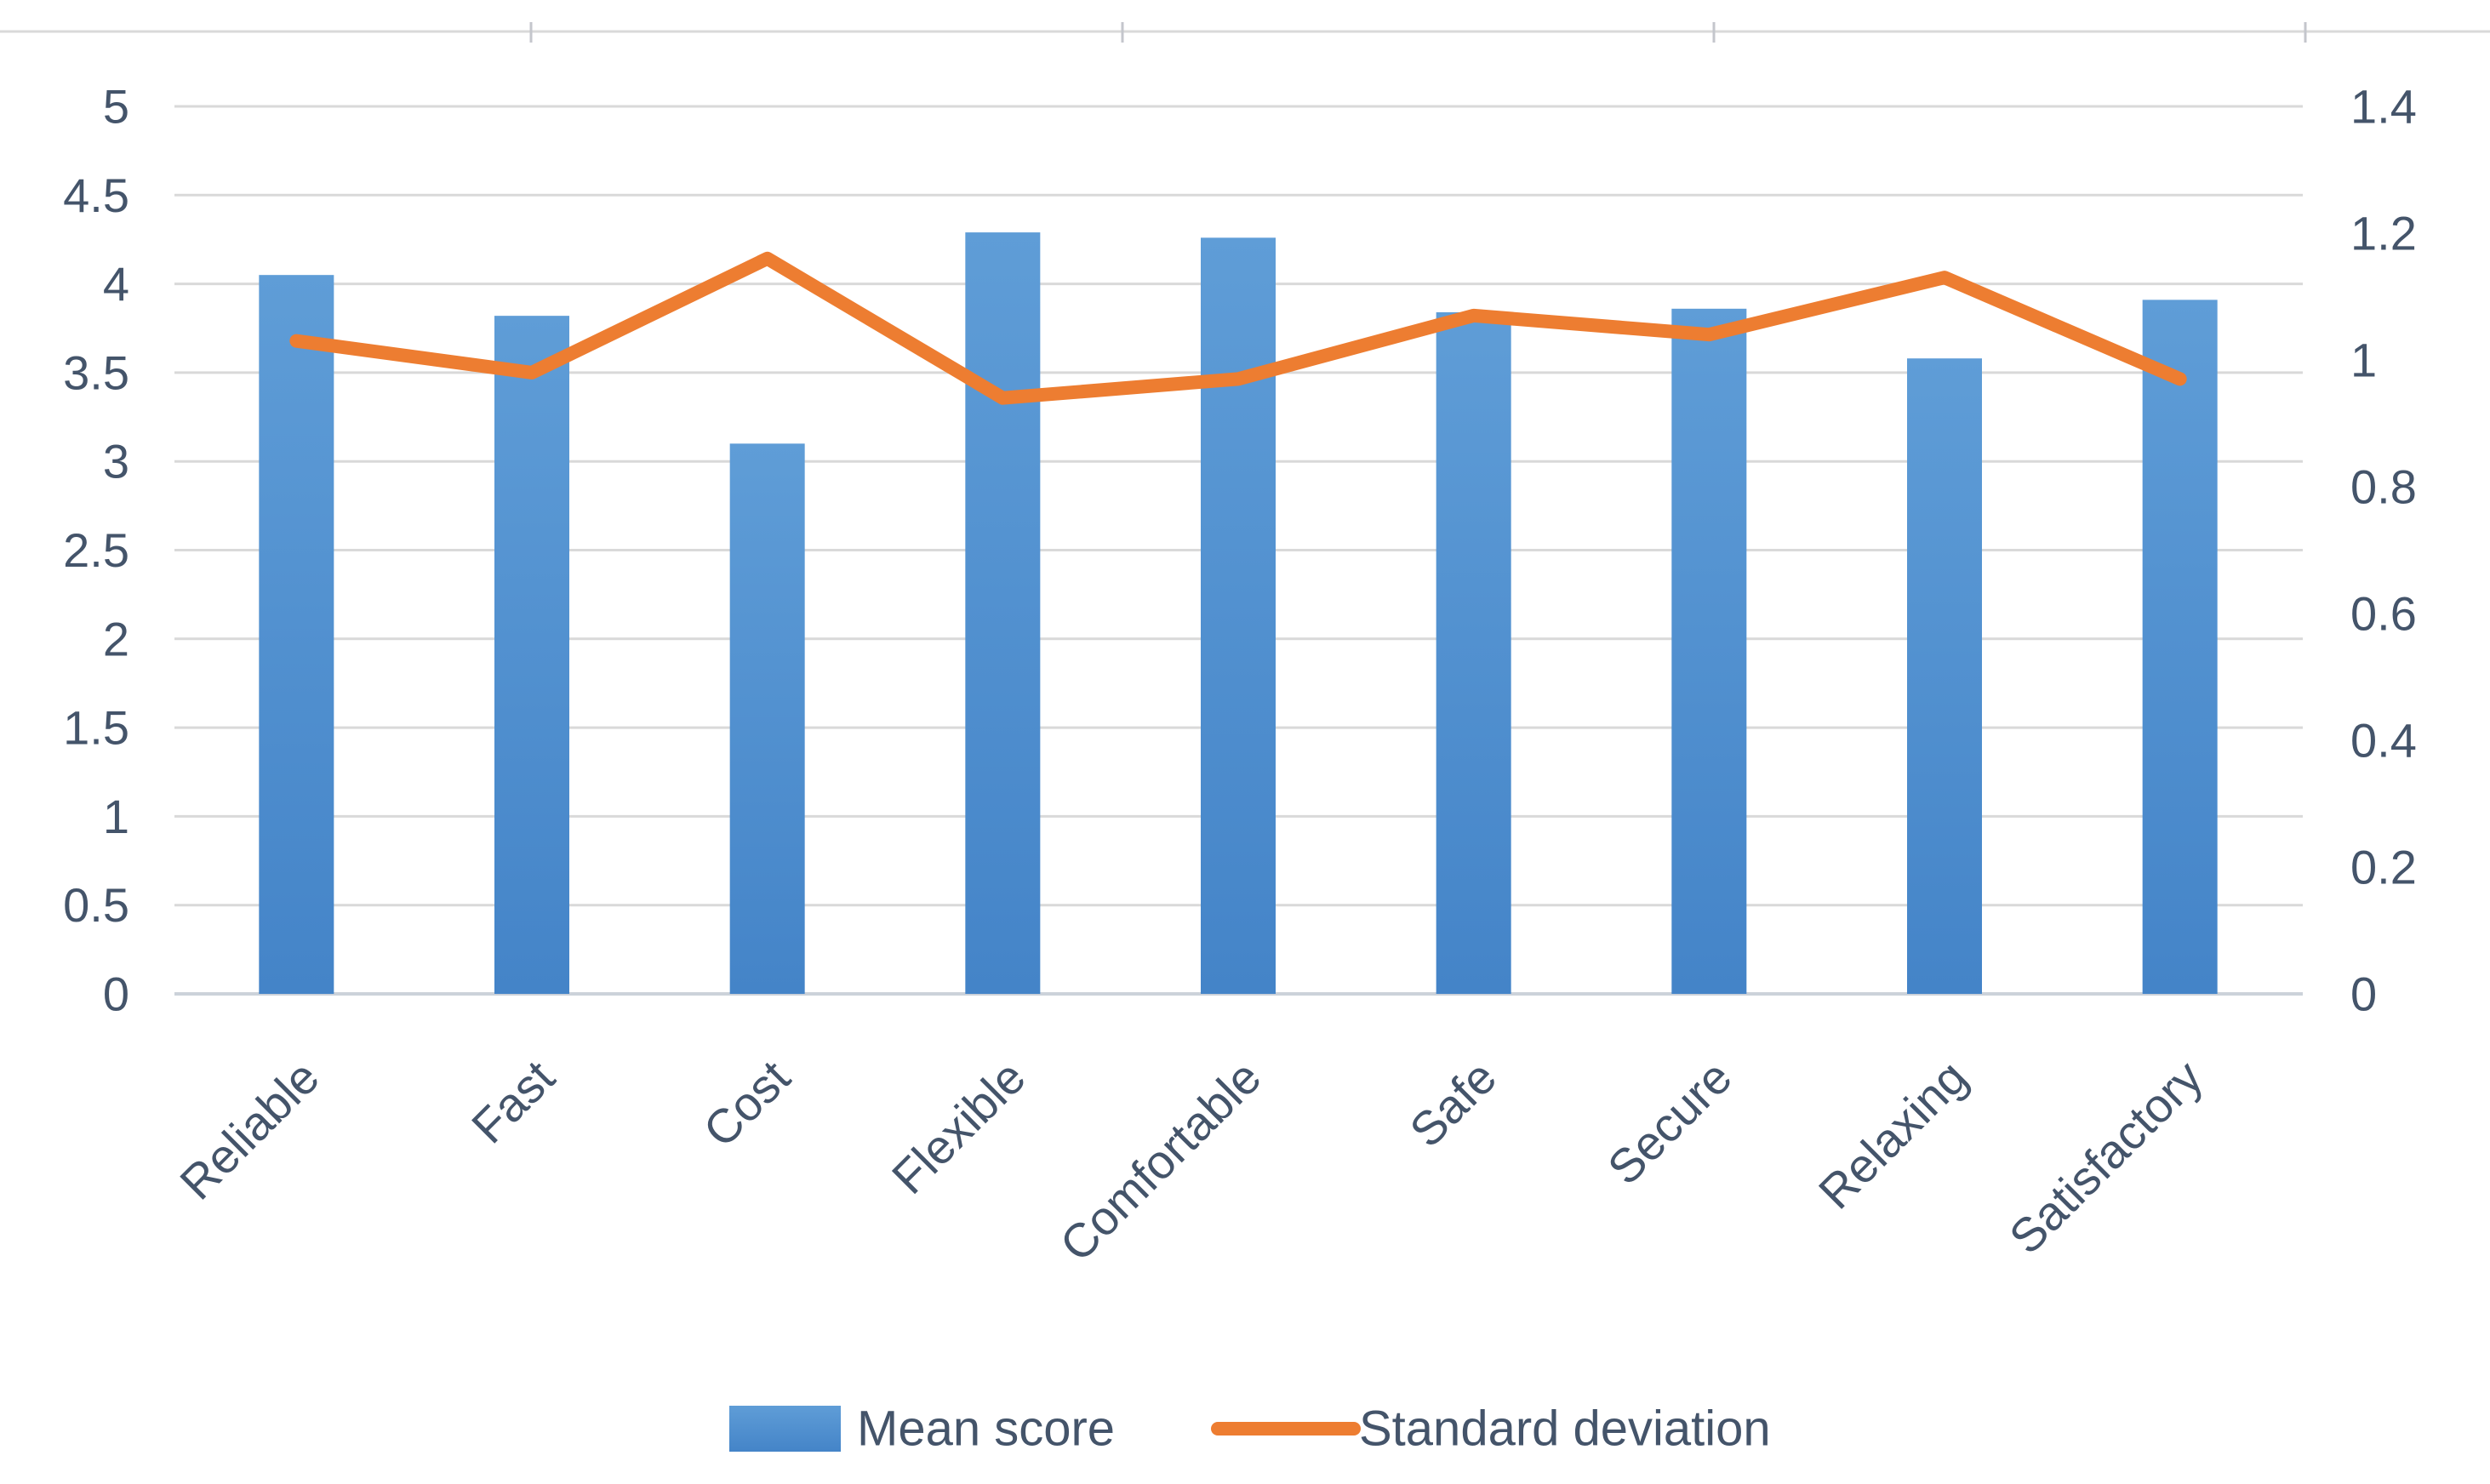 The height and width of the screenshot is (1484, 2490). I want to click on left-axis-label: 3, so click(116, 461).